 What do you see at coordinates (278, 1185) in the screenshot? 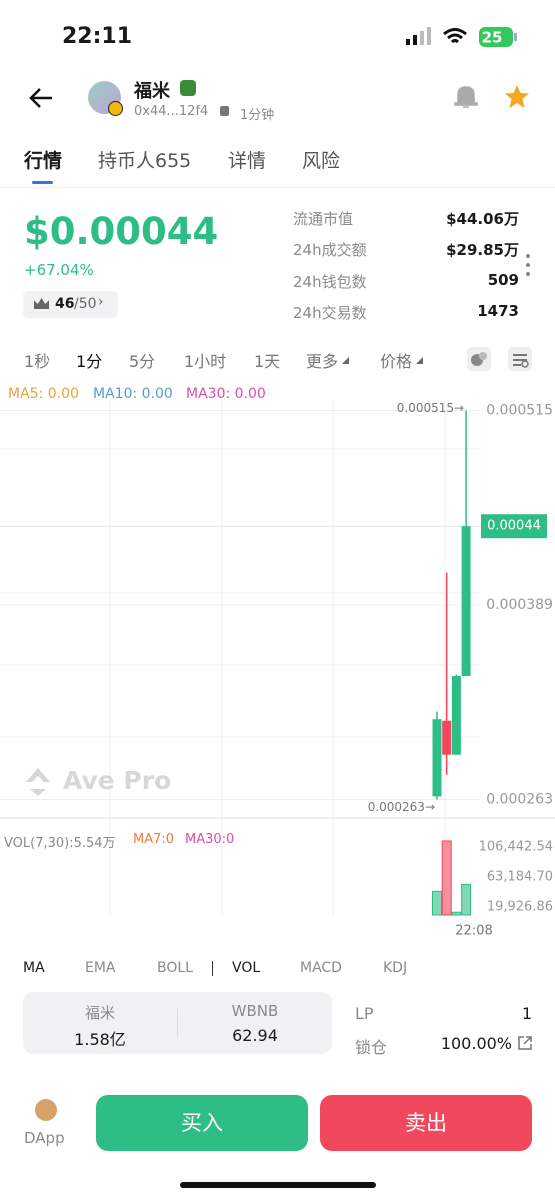
I see `home-indicator` at bounding box center [278, 1185].